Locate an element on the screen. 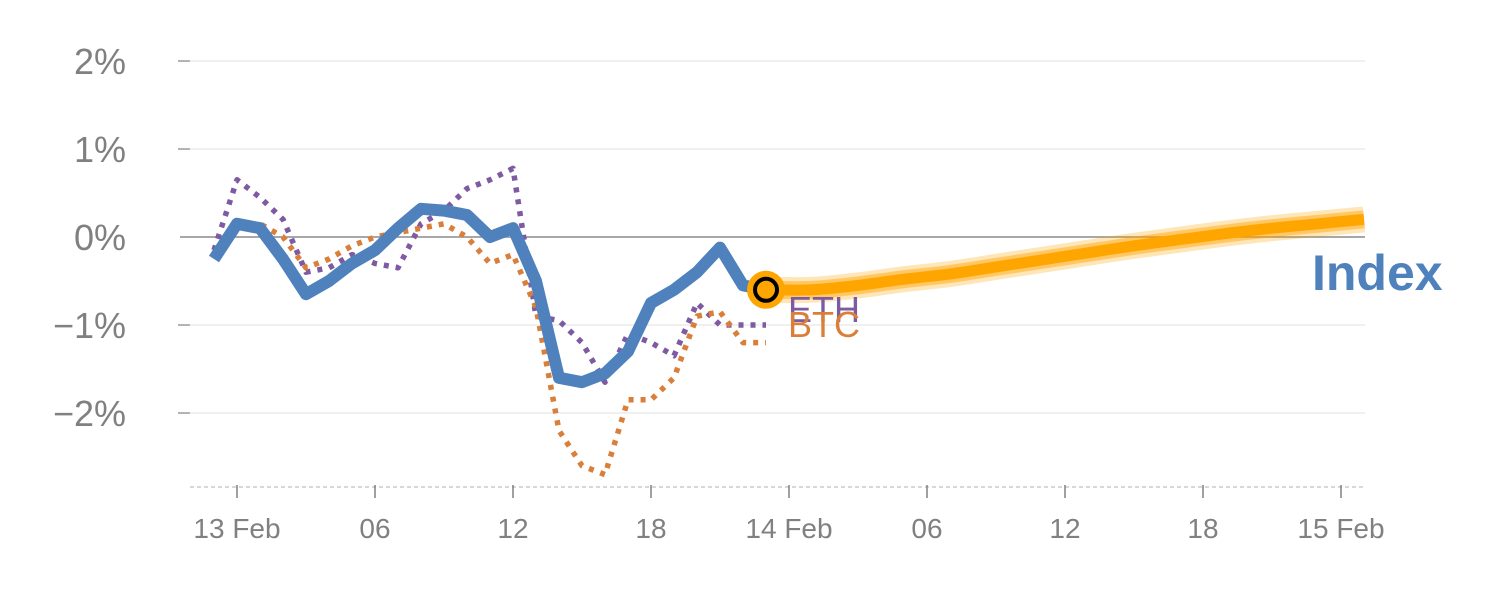 The height and width of the screenshot is (600, 1500). x-tick-label-2: 12 is located at coordinates (512, 528).